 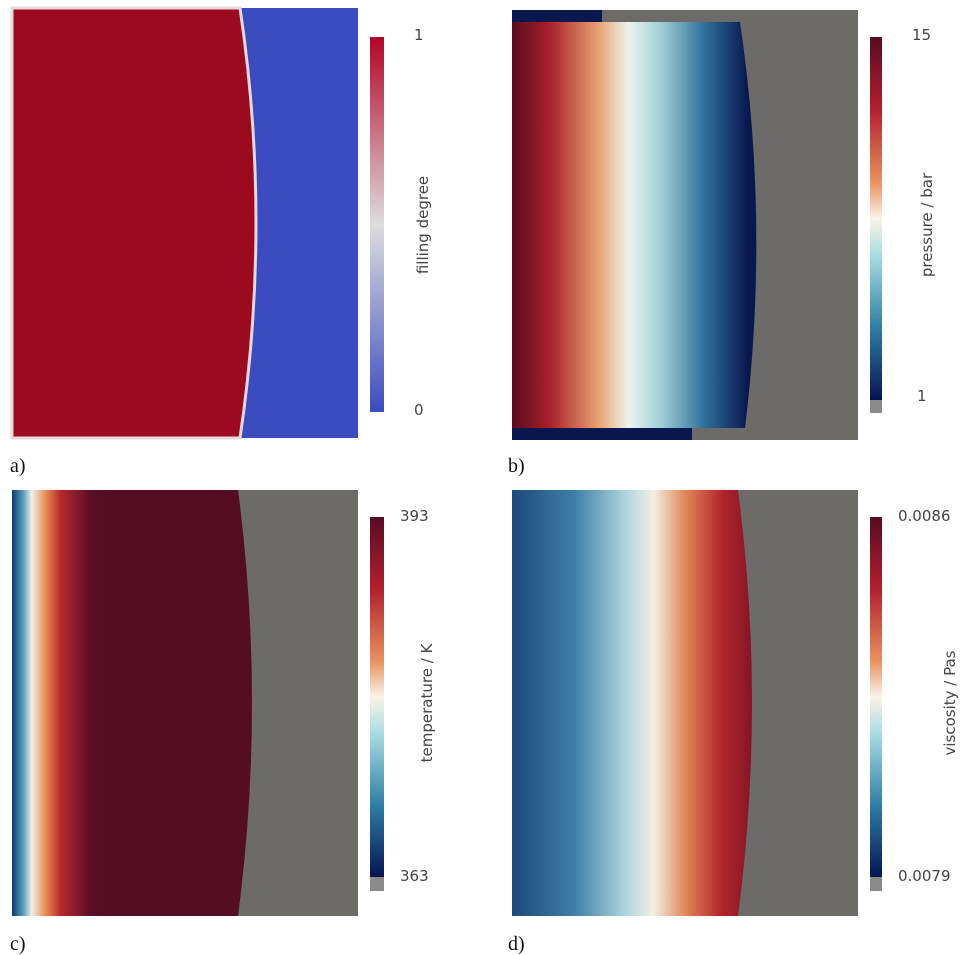 I want to click on colorbar-min: 0, so click(x=419, y=410).